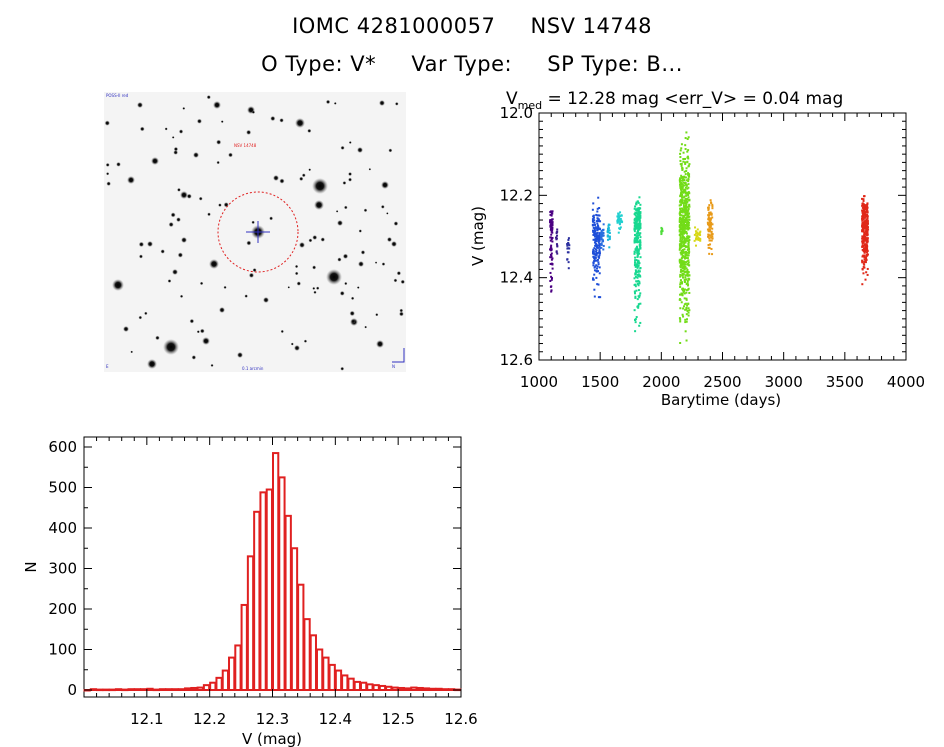 Image resolution: width=944 pixels, height=747 pixels. What do you see at coordinates (62, 609) in the screenshot?
I see `histogram-y-tick-label: 200` at bounding box center [62, 609].